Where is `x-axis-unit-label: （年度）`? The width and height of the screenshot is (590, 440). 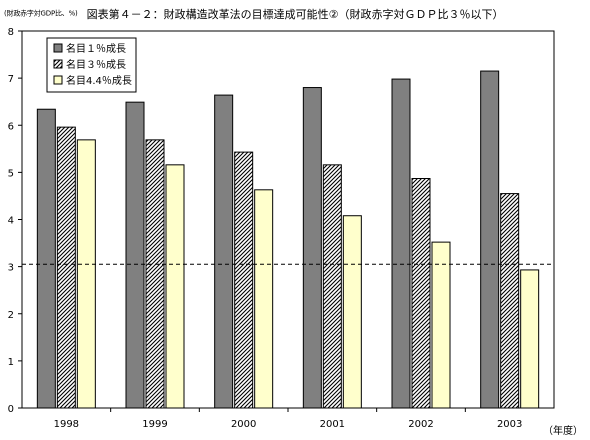
x-axis-unit-label: （年度） is located at coordinates (563, 431).